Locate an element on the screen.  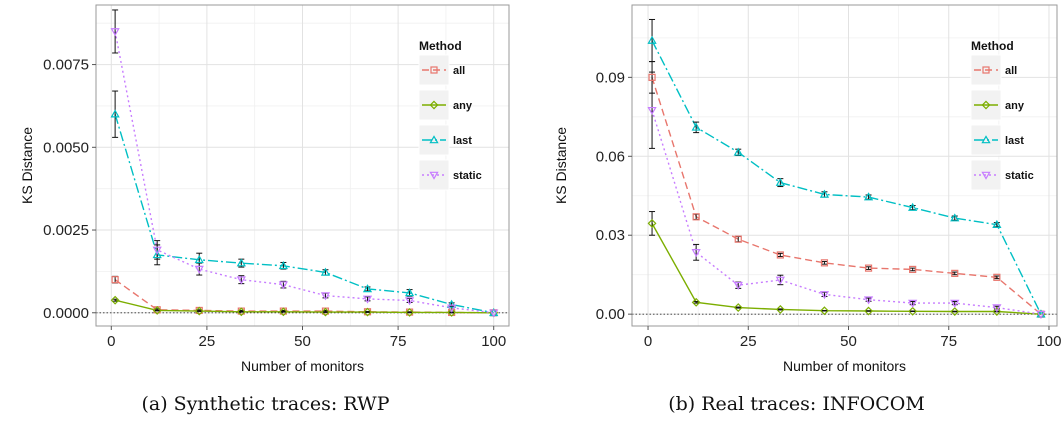
y-tick-label: 0.0050 is located at coordinates (66, 147).